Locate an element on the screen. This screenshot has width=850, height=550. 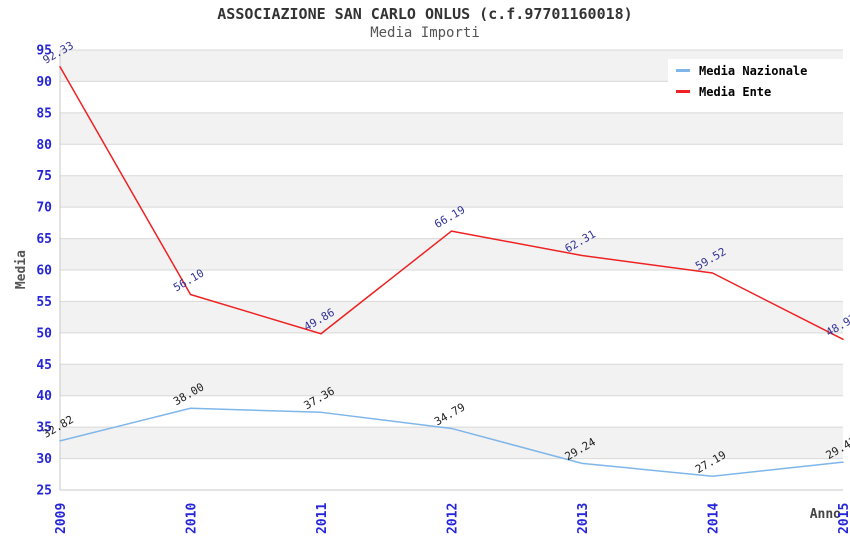
x-tick-label: 2010 is located at coordinates (192, 518).